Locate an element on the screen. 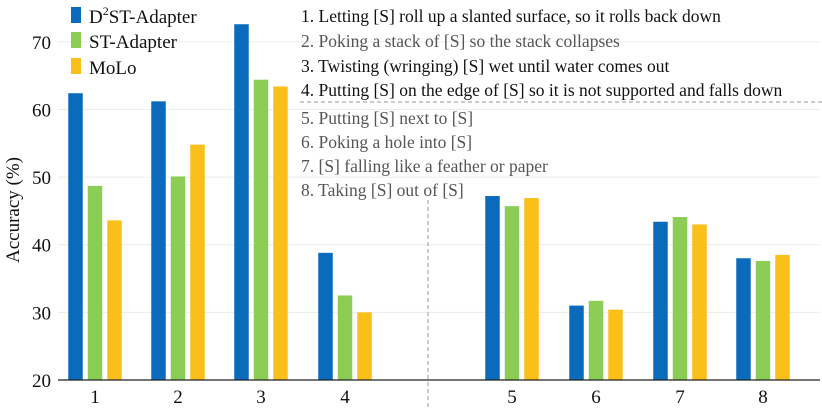  y-axis-title: Accuracy (%) is located at coordinates (13, 210).